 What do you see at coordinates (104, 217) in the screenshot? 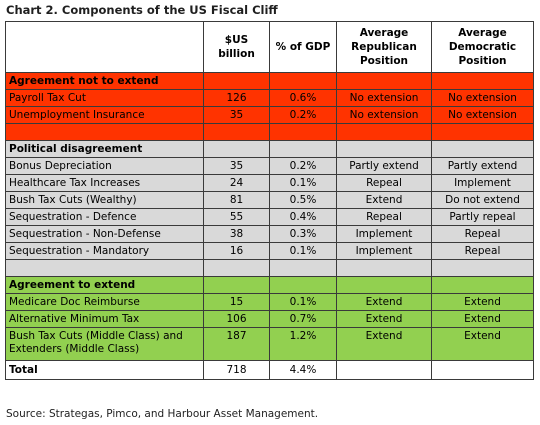
I see `row-label: Sequestration - Defence` at bounding box center [104, 217].